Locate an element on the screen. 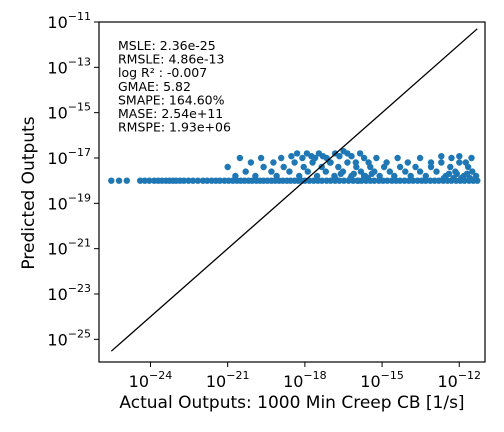 The width and height of the screenshot is (504, 432). x-tick-label: 10−15 is located at coordinates (382, 380).